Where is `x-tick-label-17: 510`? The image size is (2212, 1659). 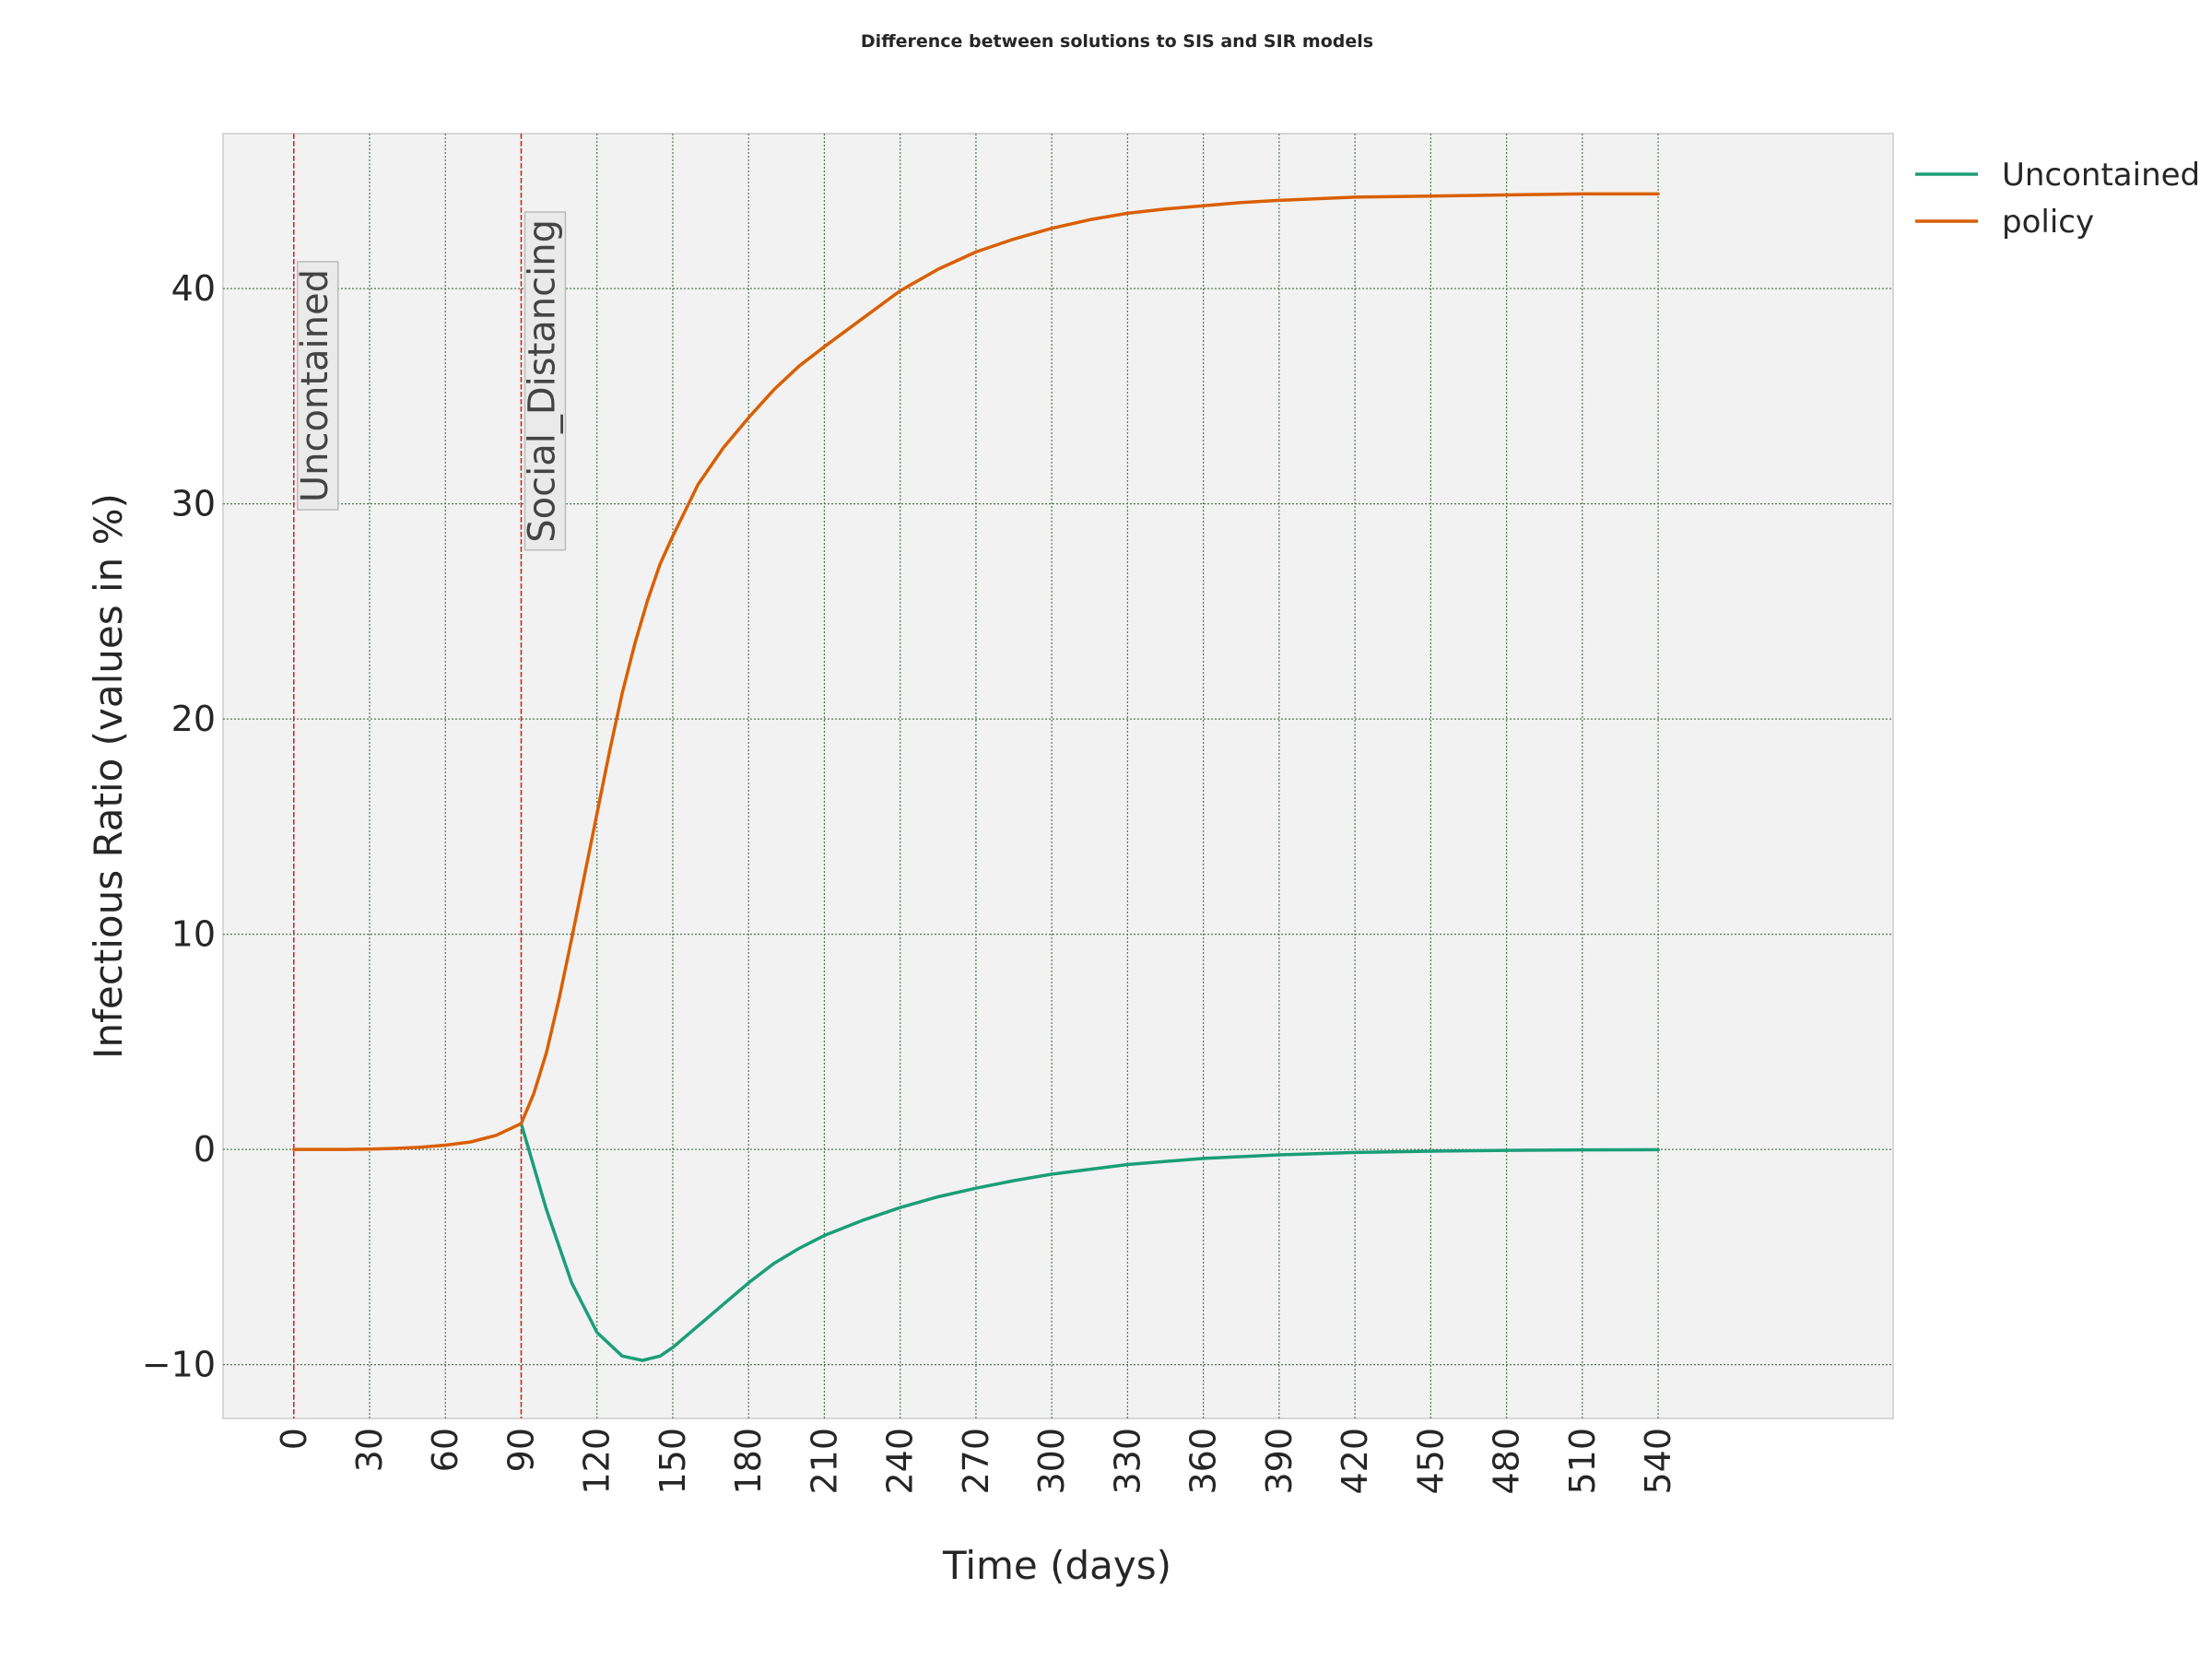
x-tick-label-17: 510 is located at coordinates (1582, 1461).